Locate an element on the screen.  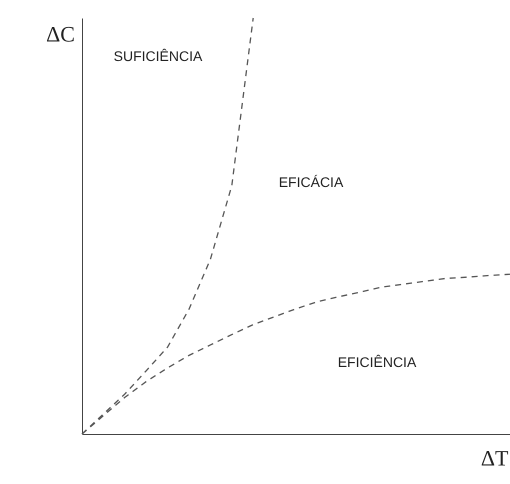
y-axis-title: ΔC is located at coordinates (60, 34).